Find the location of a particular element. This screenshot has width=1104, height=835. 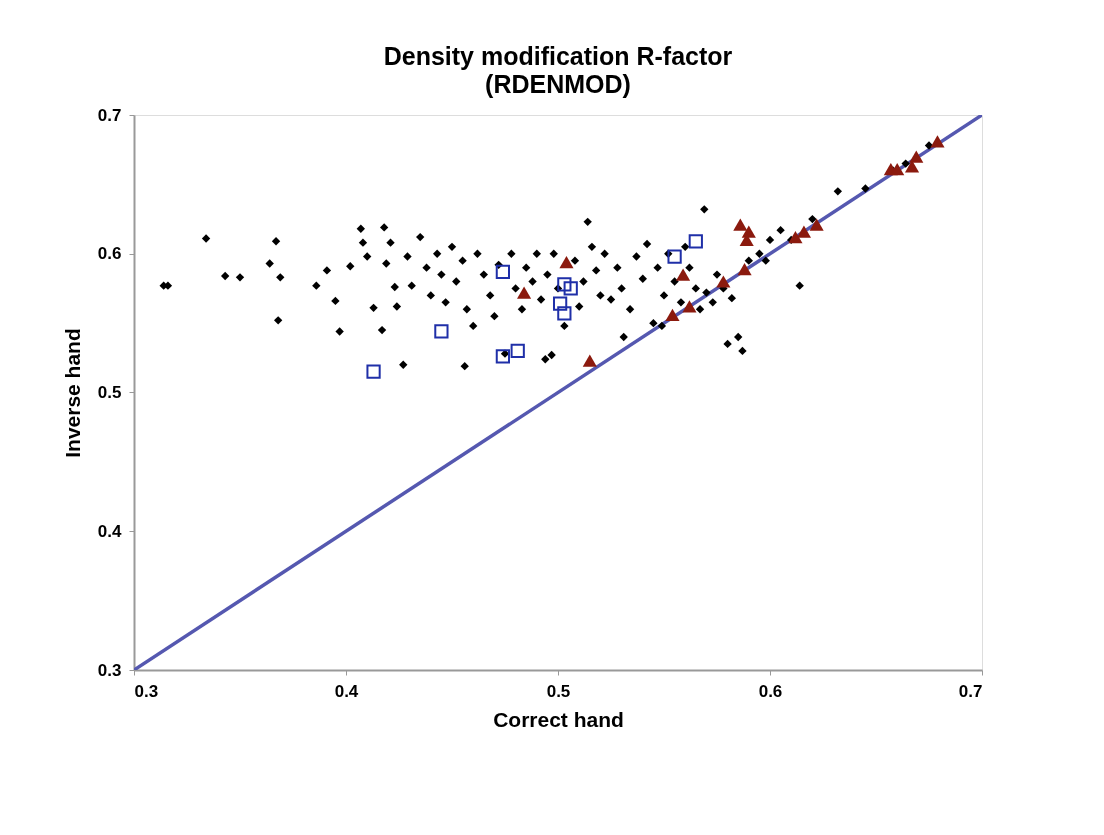

x-axis-title: Correct hand is located at coordinates (558, 719).